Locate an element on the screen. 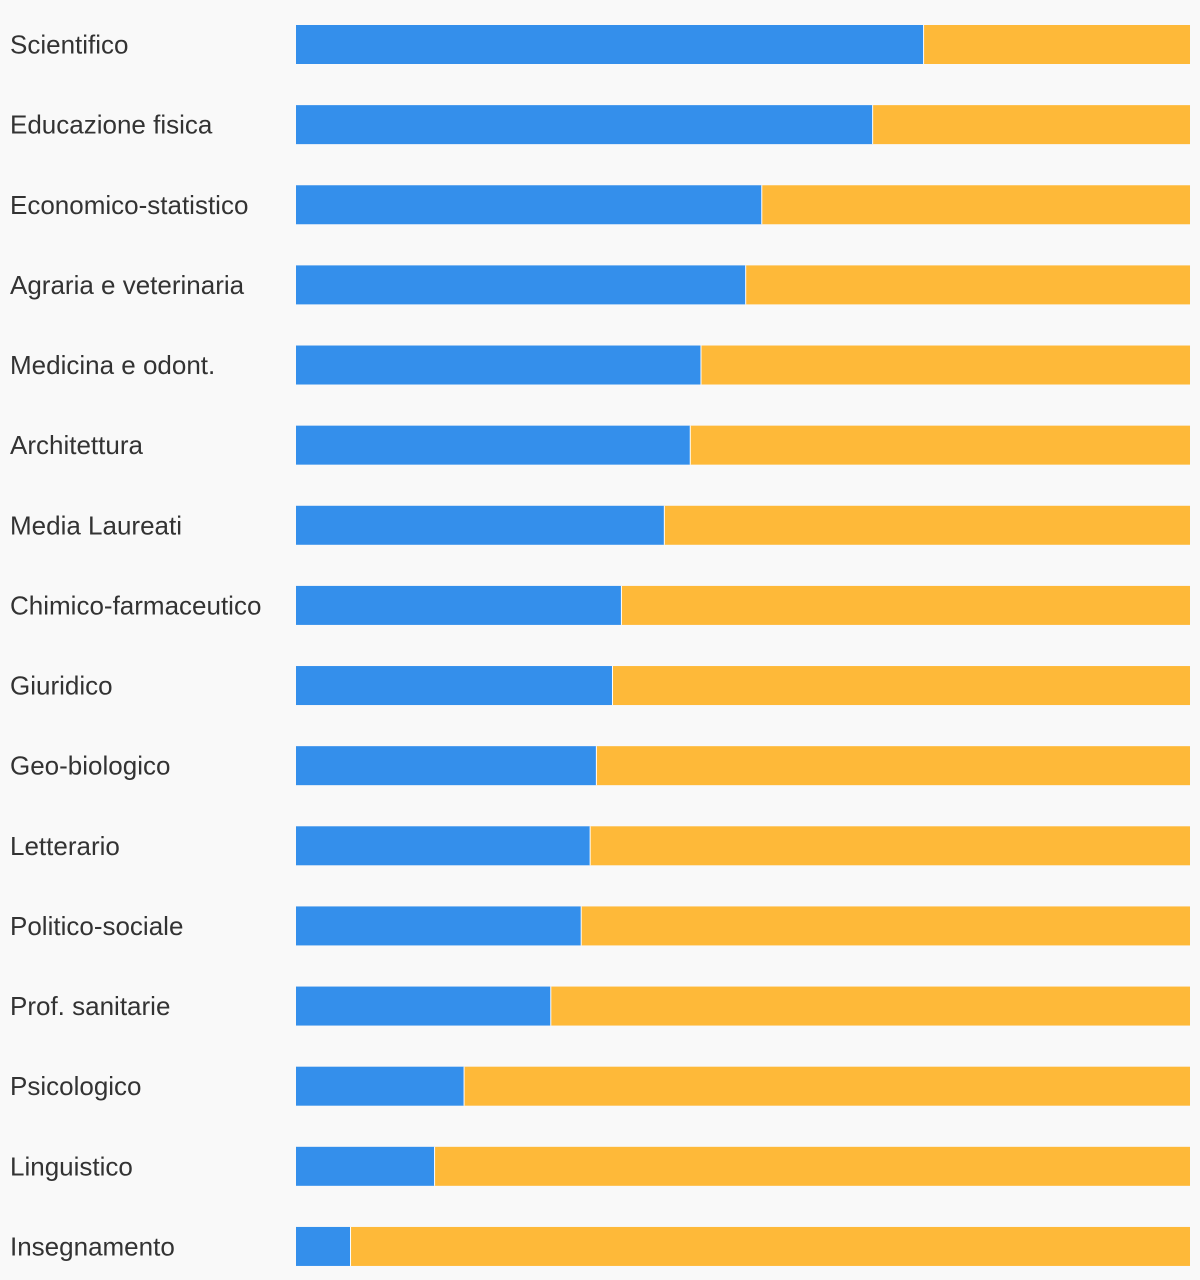 Image resolution: width=1200 pixels, height=1280 pixels. category-label: Psicologico is located at coordinates (76, 1086).